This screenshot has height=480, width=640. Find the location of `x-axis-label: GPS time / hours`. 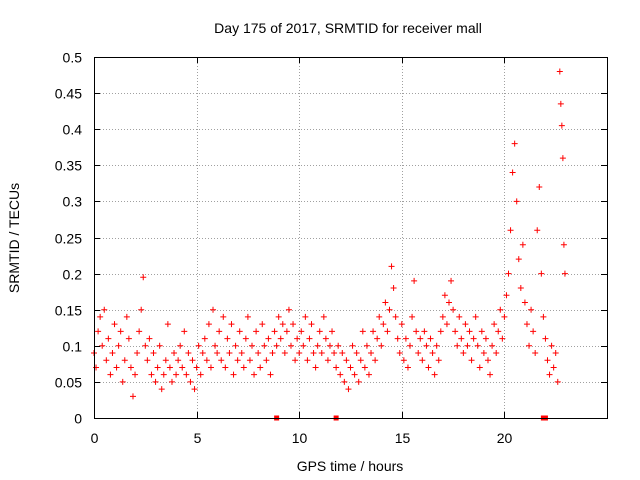

x-axis-label: GPS time / hours is located at coordinates (350, 466).